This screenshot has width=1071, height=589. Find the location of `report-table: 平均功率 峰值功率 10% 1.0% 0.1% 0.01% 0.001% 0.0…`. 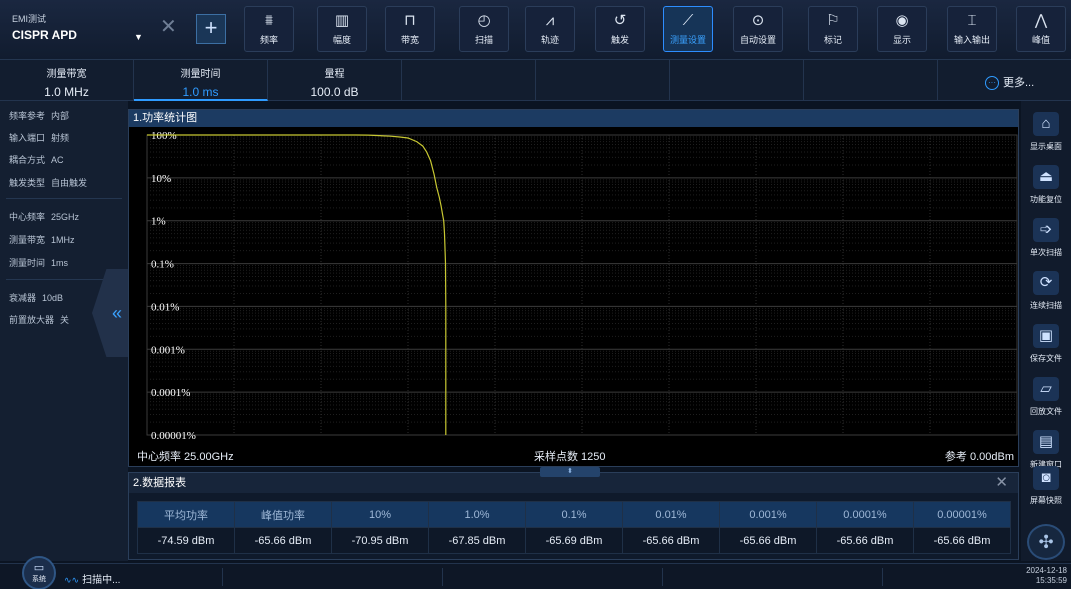

report-table: 平均功率 峰值功率 10% 1.0% 0.1% 0.01% 0.001% 0.0… is located at coordinates (574, 527).